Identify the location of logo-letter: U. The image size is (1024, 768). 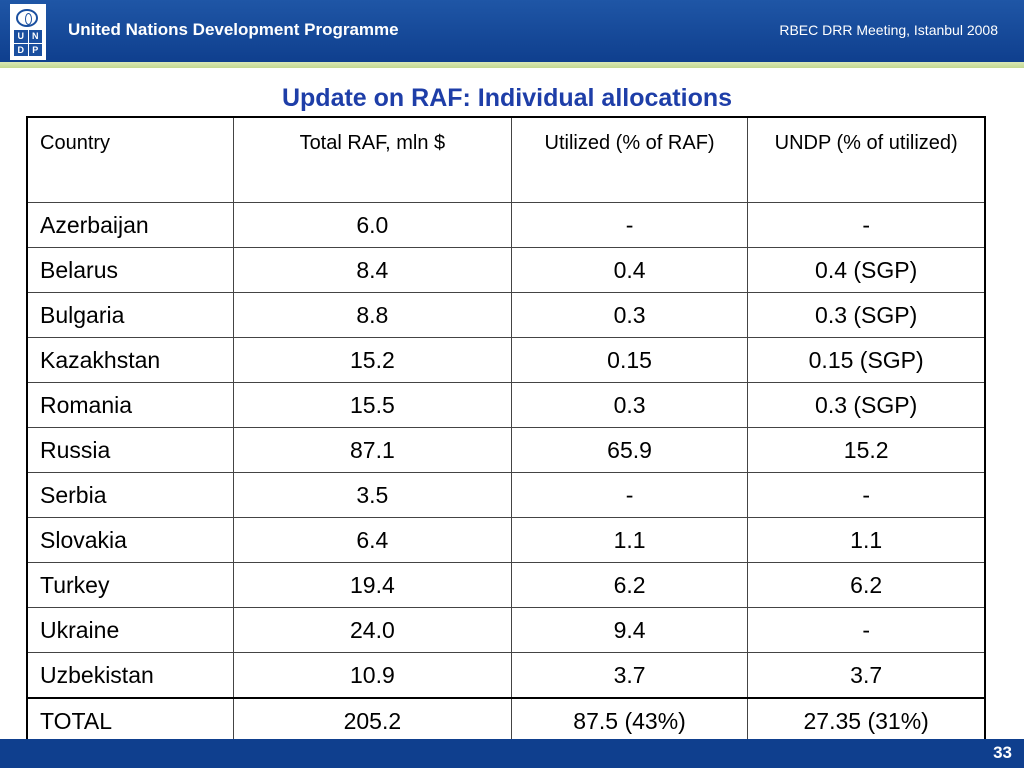
(21, 36).